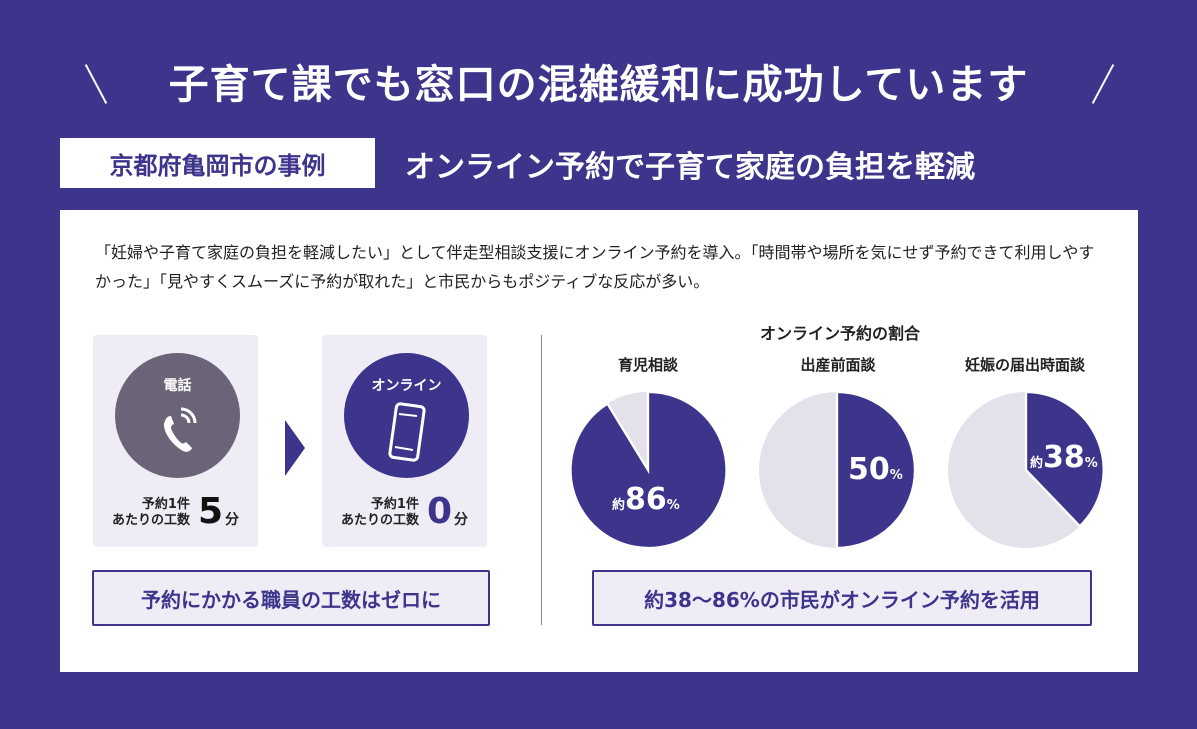  What do you see at coordinates (177, 386) in the screenshot?
I see `phone-title: 電話` at bounding box center [177, 386].